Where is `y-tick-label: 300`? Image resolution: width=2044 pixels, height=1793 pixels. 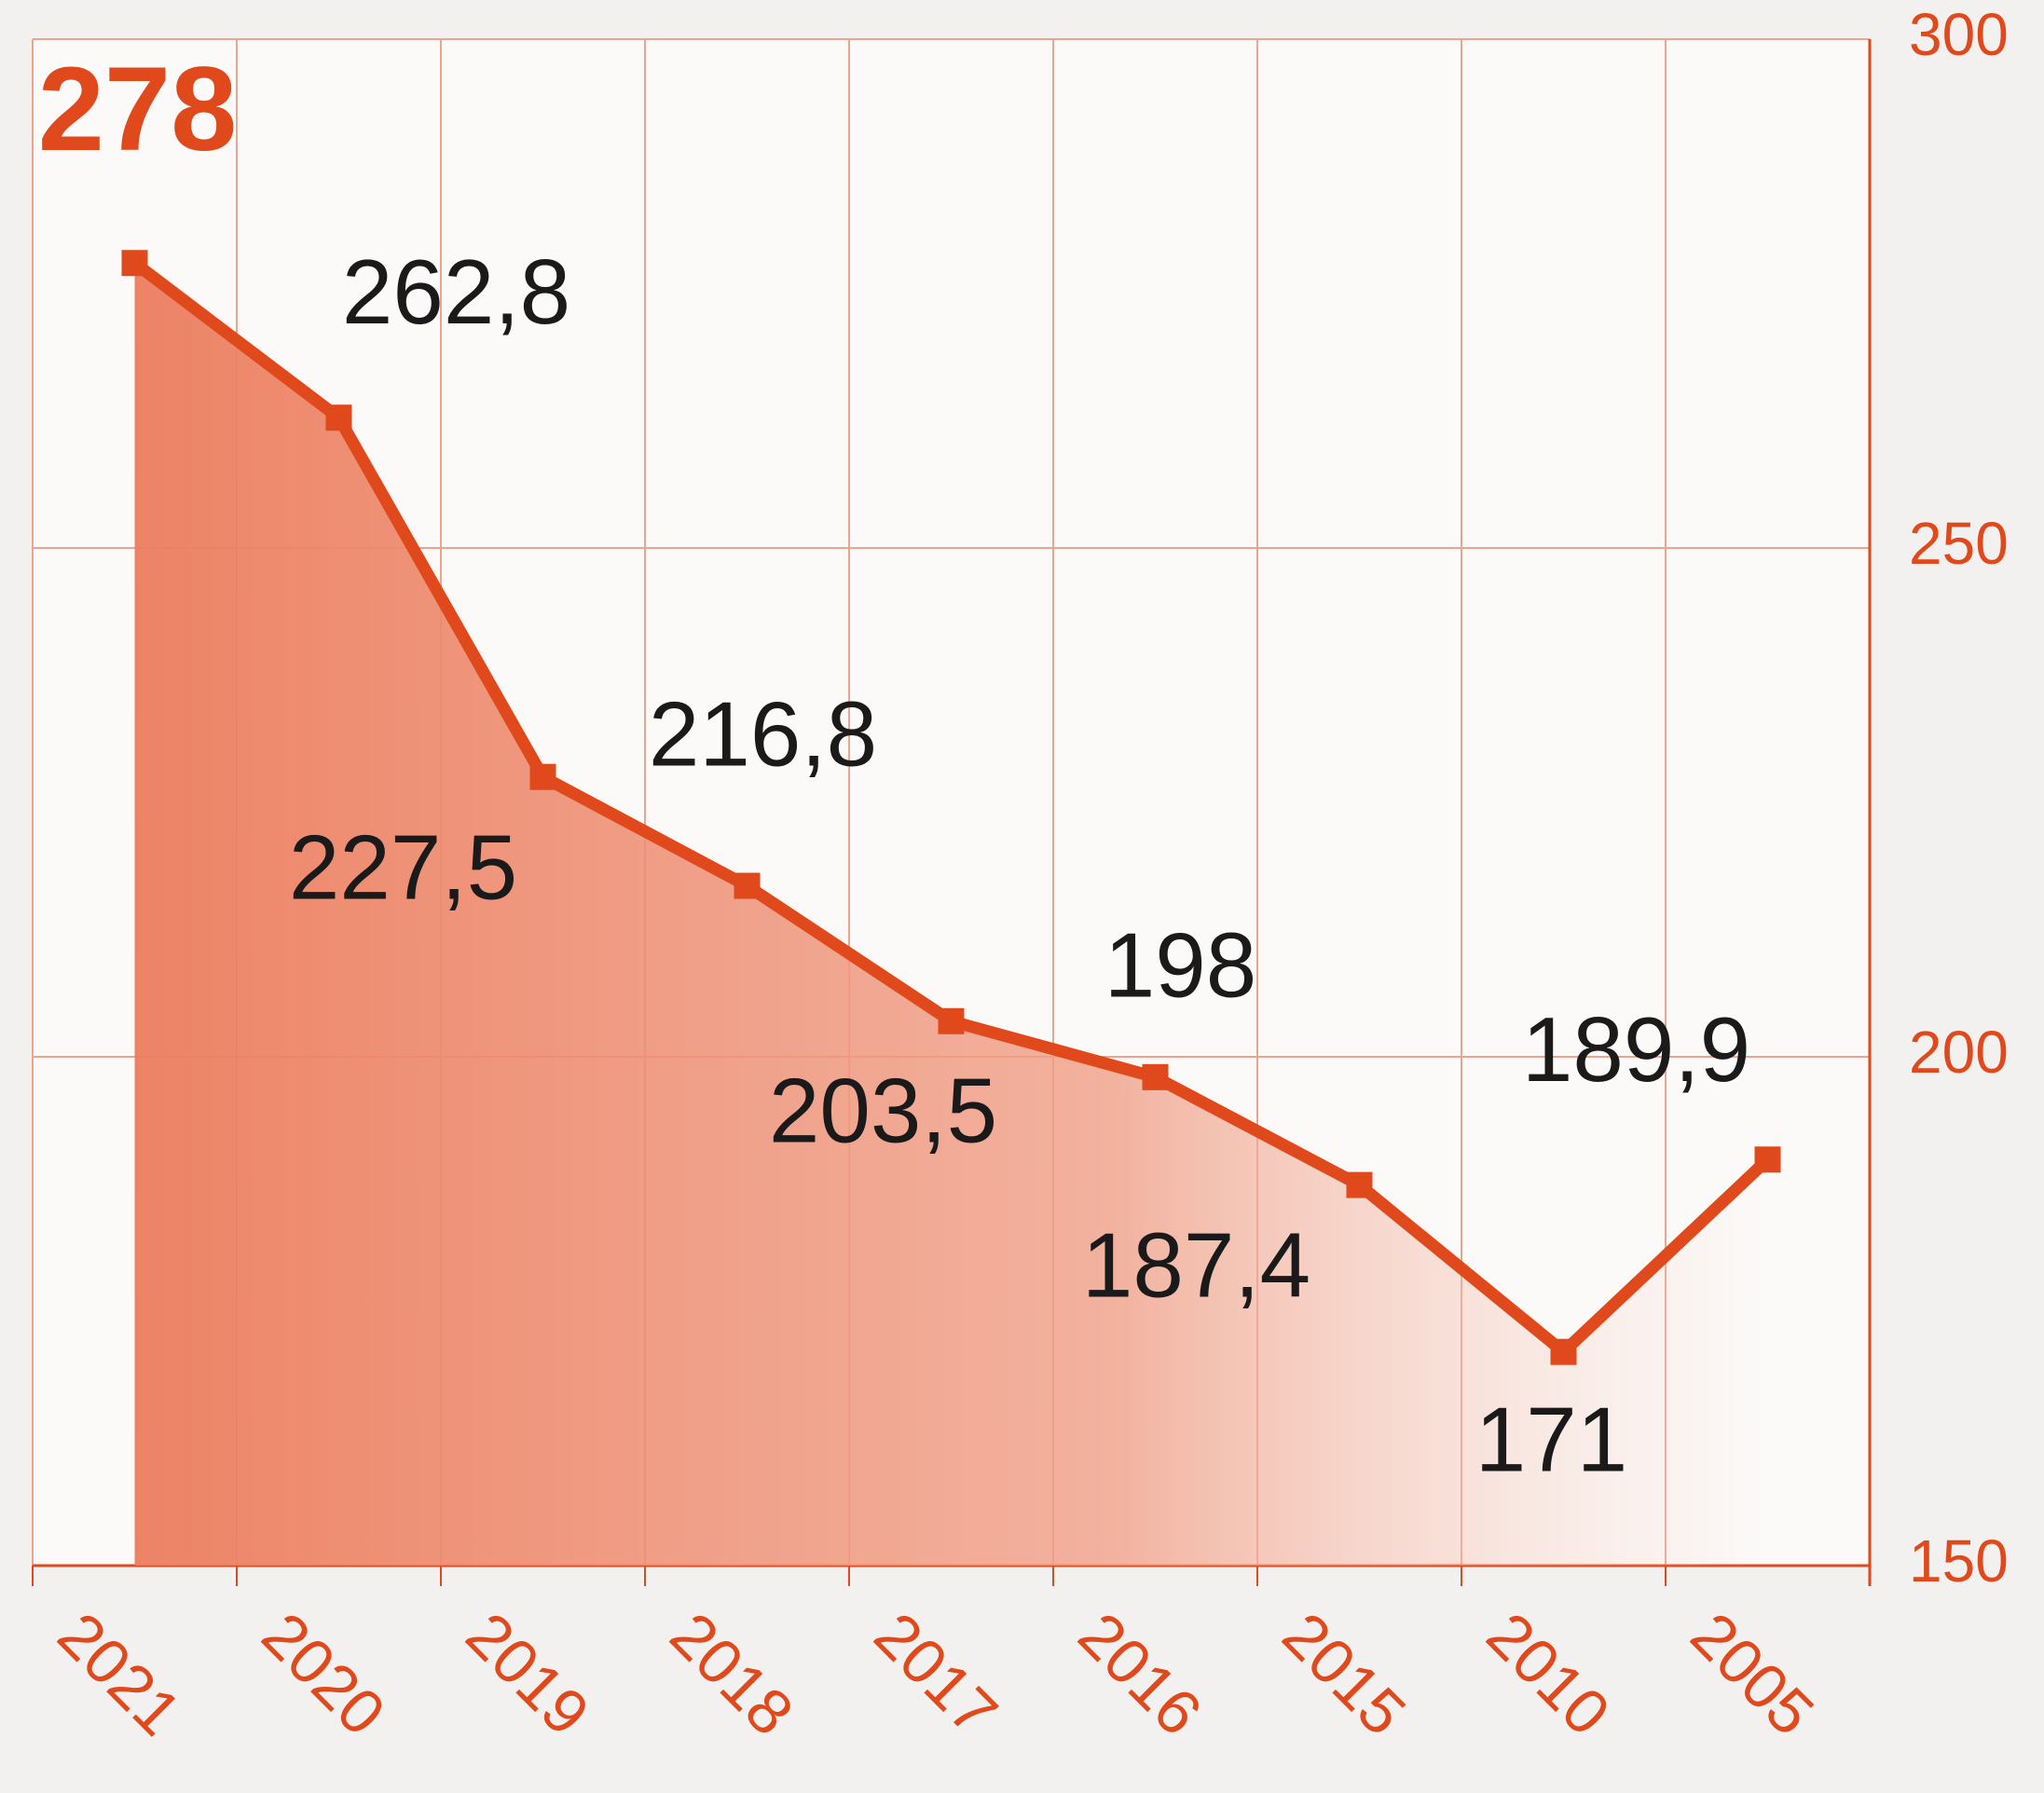
y-tick-label: 300 is located at coordinates (1959, 34).